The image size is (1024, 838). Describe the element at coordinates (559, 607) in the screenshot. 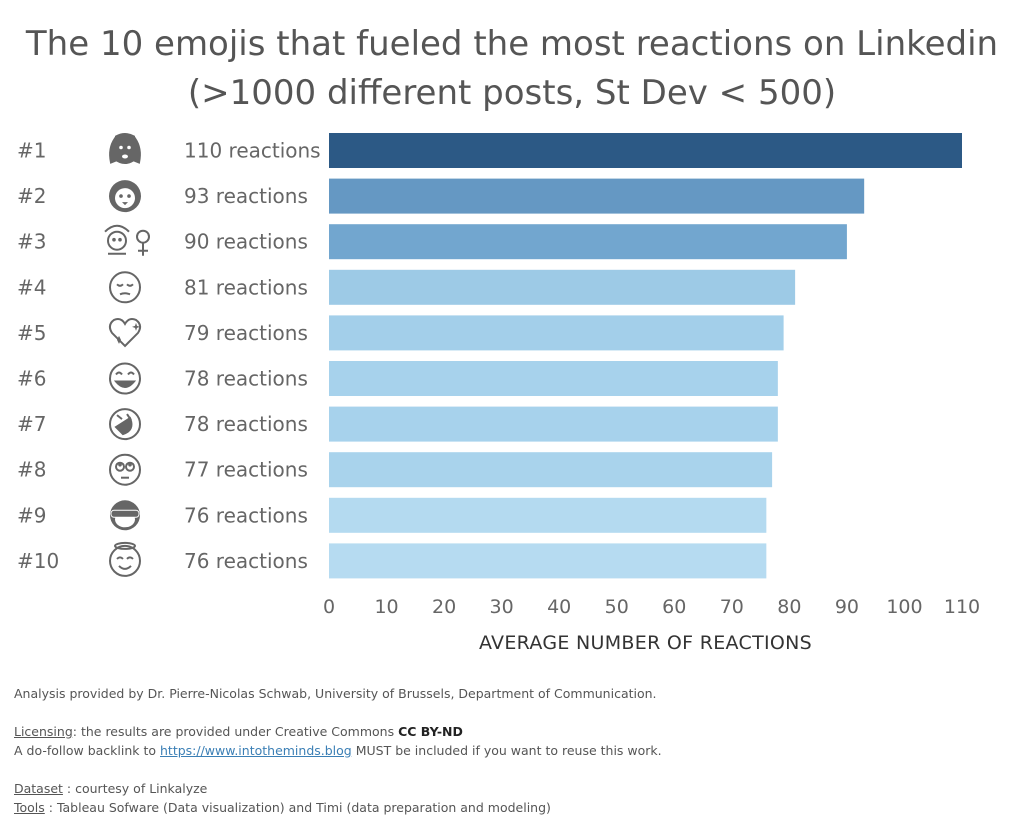

I see `x-tick-label: 40` at that location.